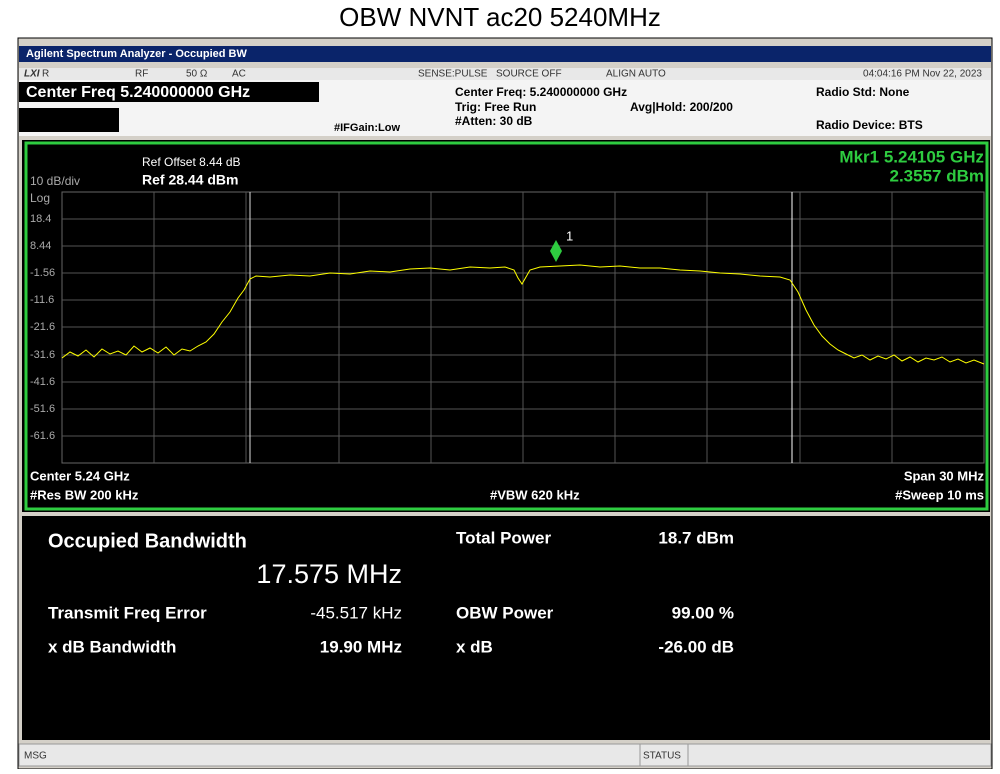 The image size is (1000, 774). What do you see at coordinates (681, 107) in the screenshot?
I see `avg-hold: Avg|Hold: 200/200` at bounding box center [681, 107].